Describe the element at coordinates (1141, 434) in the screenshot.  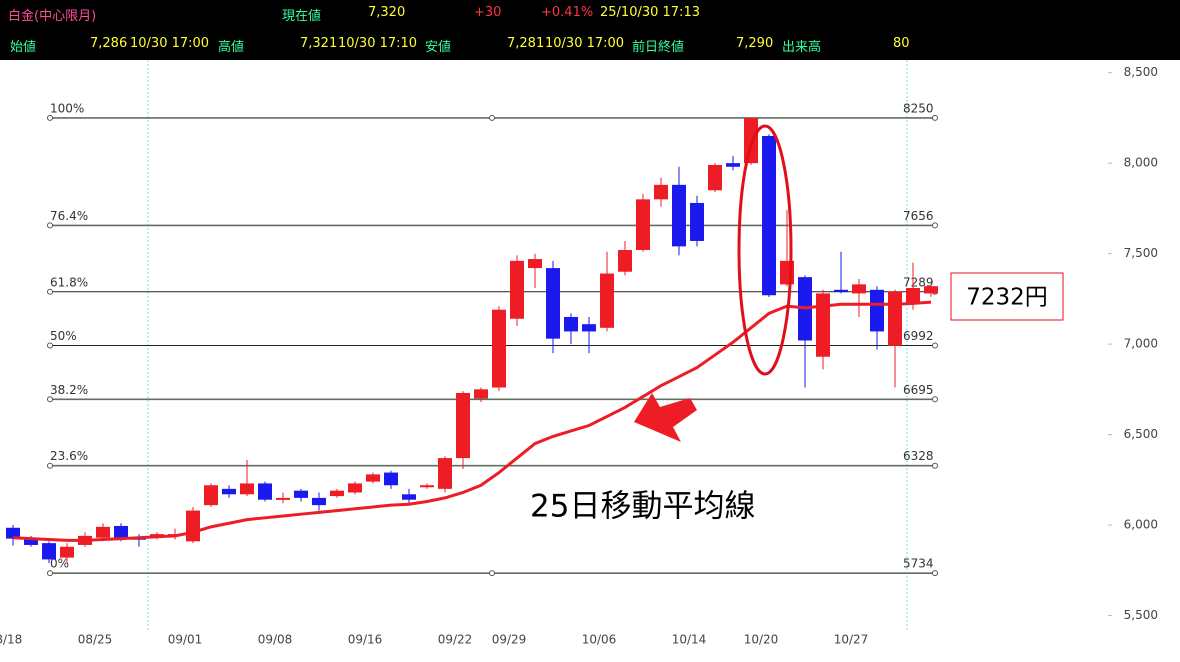
I see `y-tick-label: 6,500` at that location.